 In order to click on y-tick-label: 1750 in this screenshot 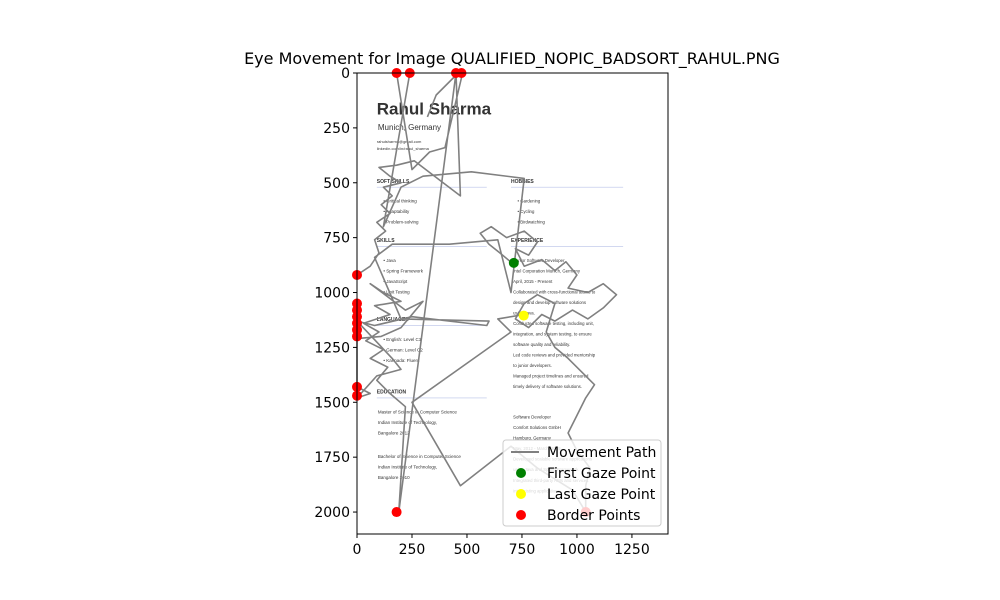, I will do `click(332, 458)`.